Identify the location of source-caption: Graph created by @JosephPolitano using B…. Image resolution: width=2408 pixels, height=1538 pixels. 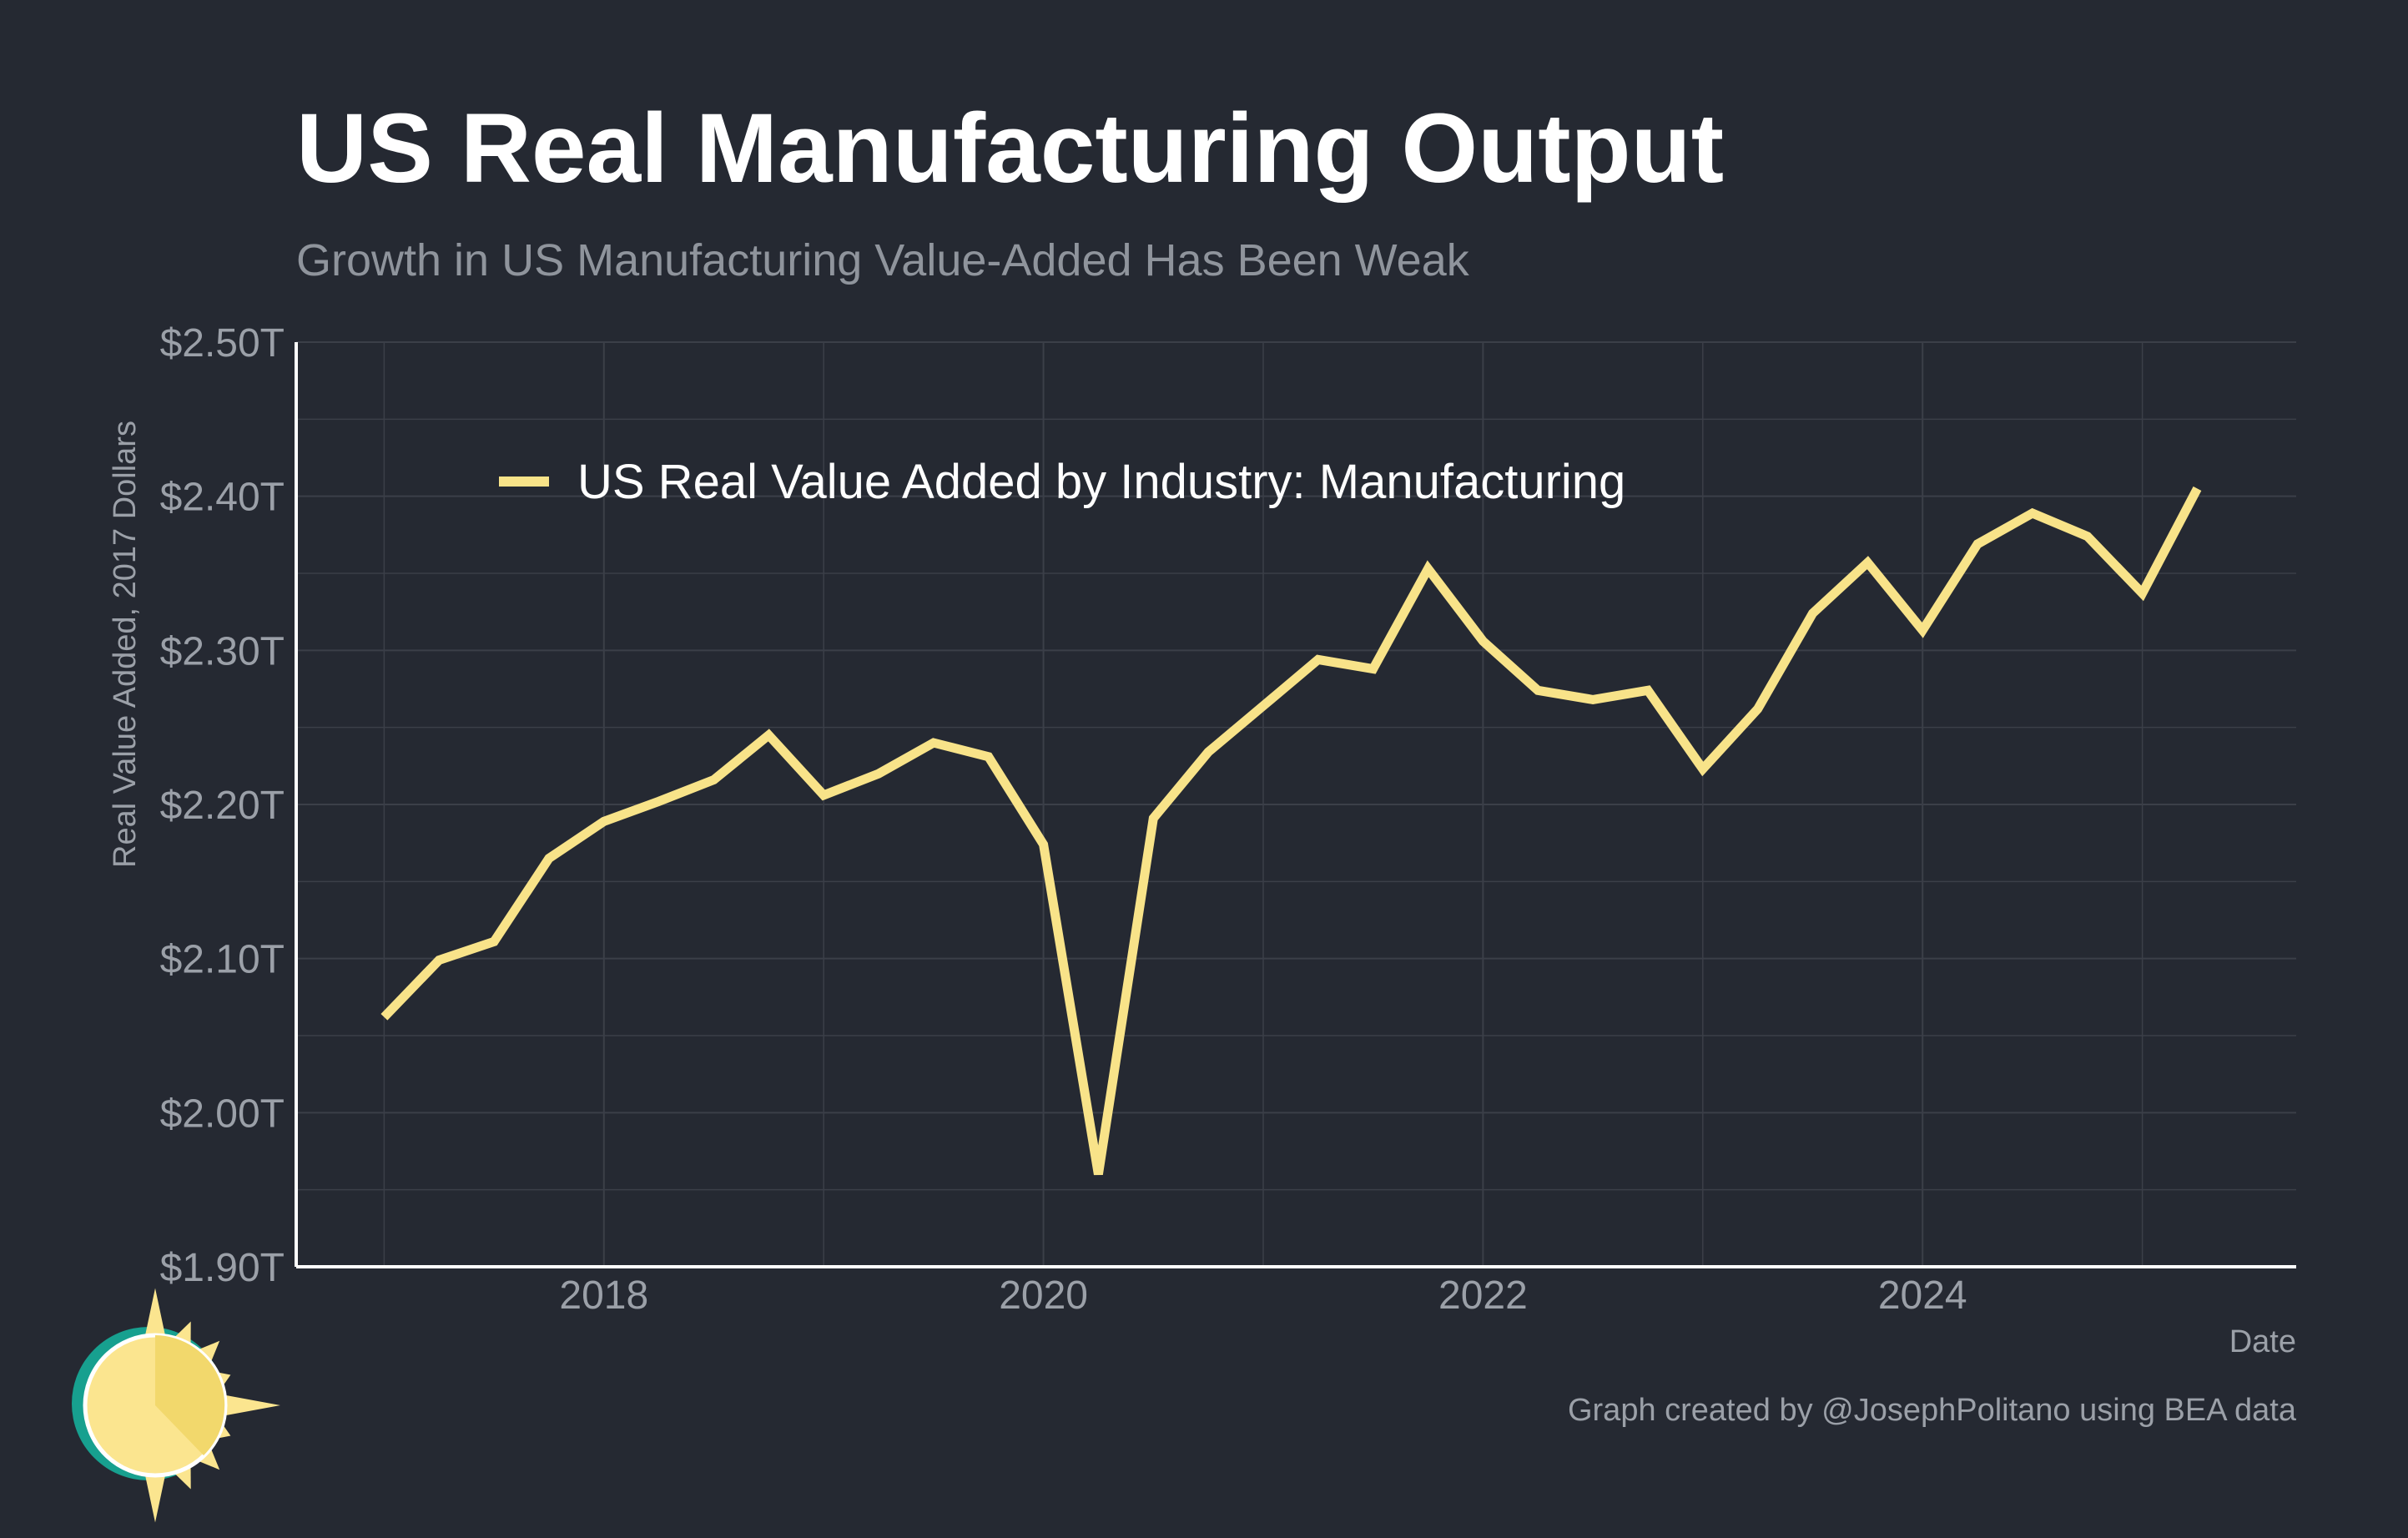
(1932, 1410).